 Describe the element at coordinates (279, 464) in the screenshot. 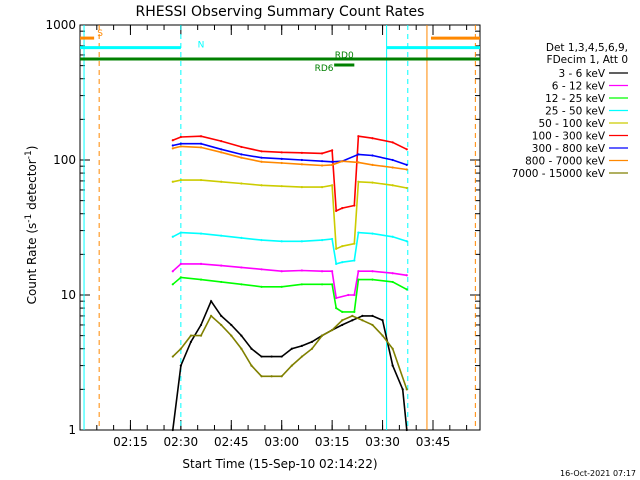

I see `x-axis-label: Start Time (15-Sep-10 02:14:22)` at that location.